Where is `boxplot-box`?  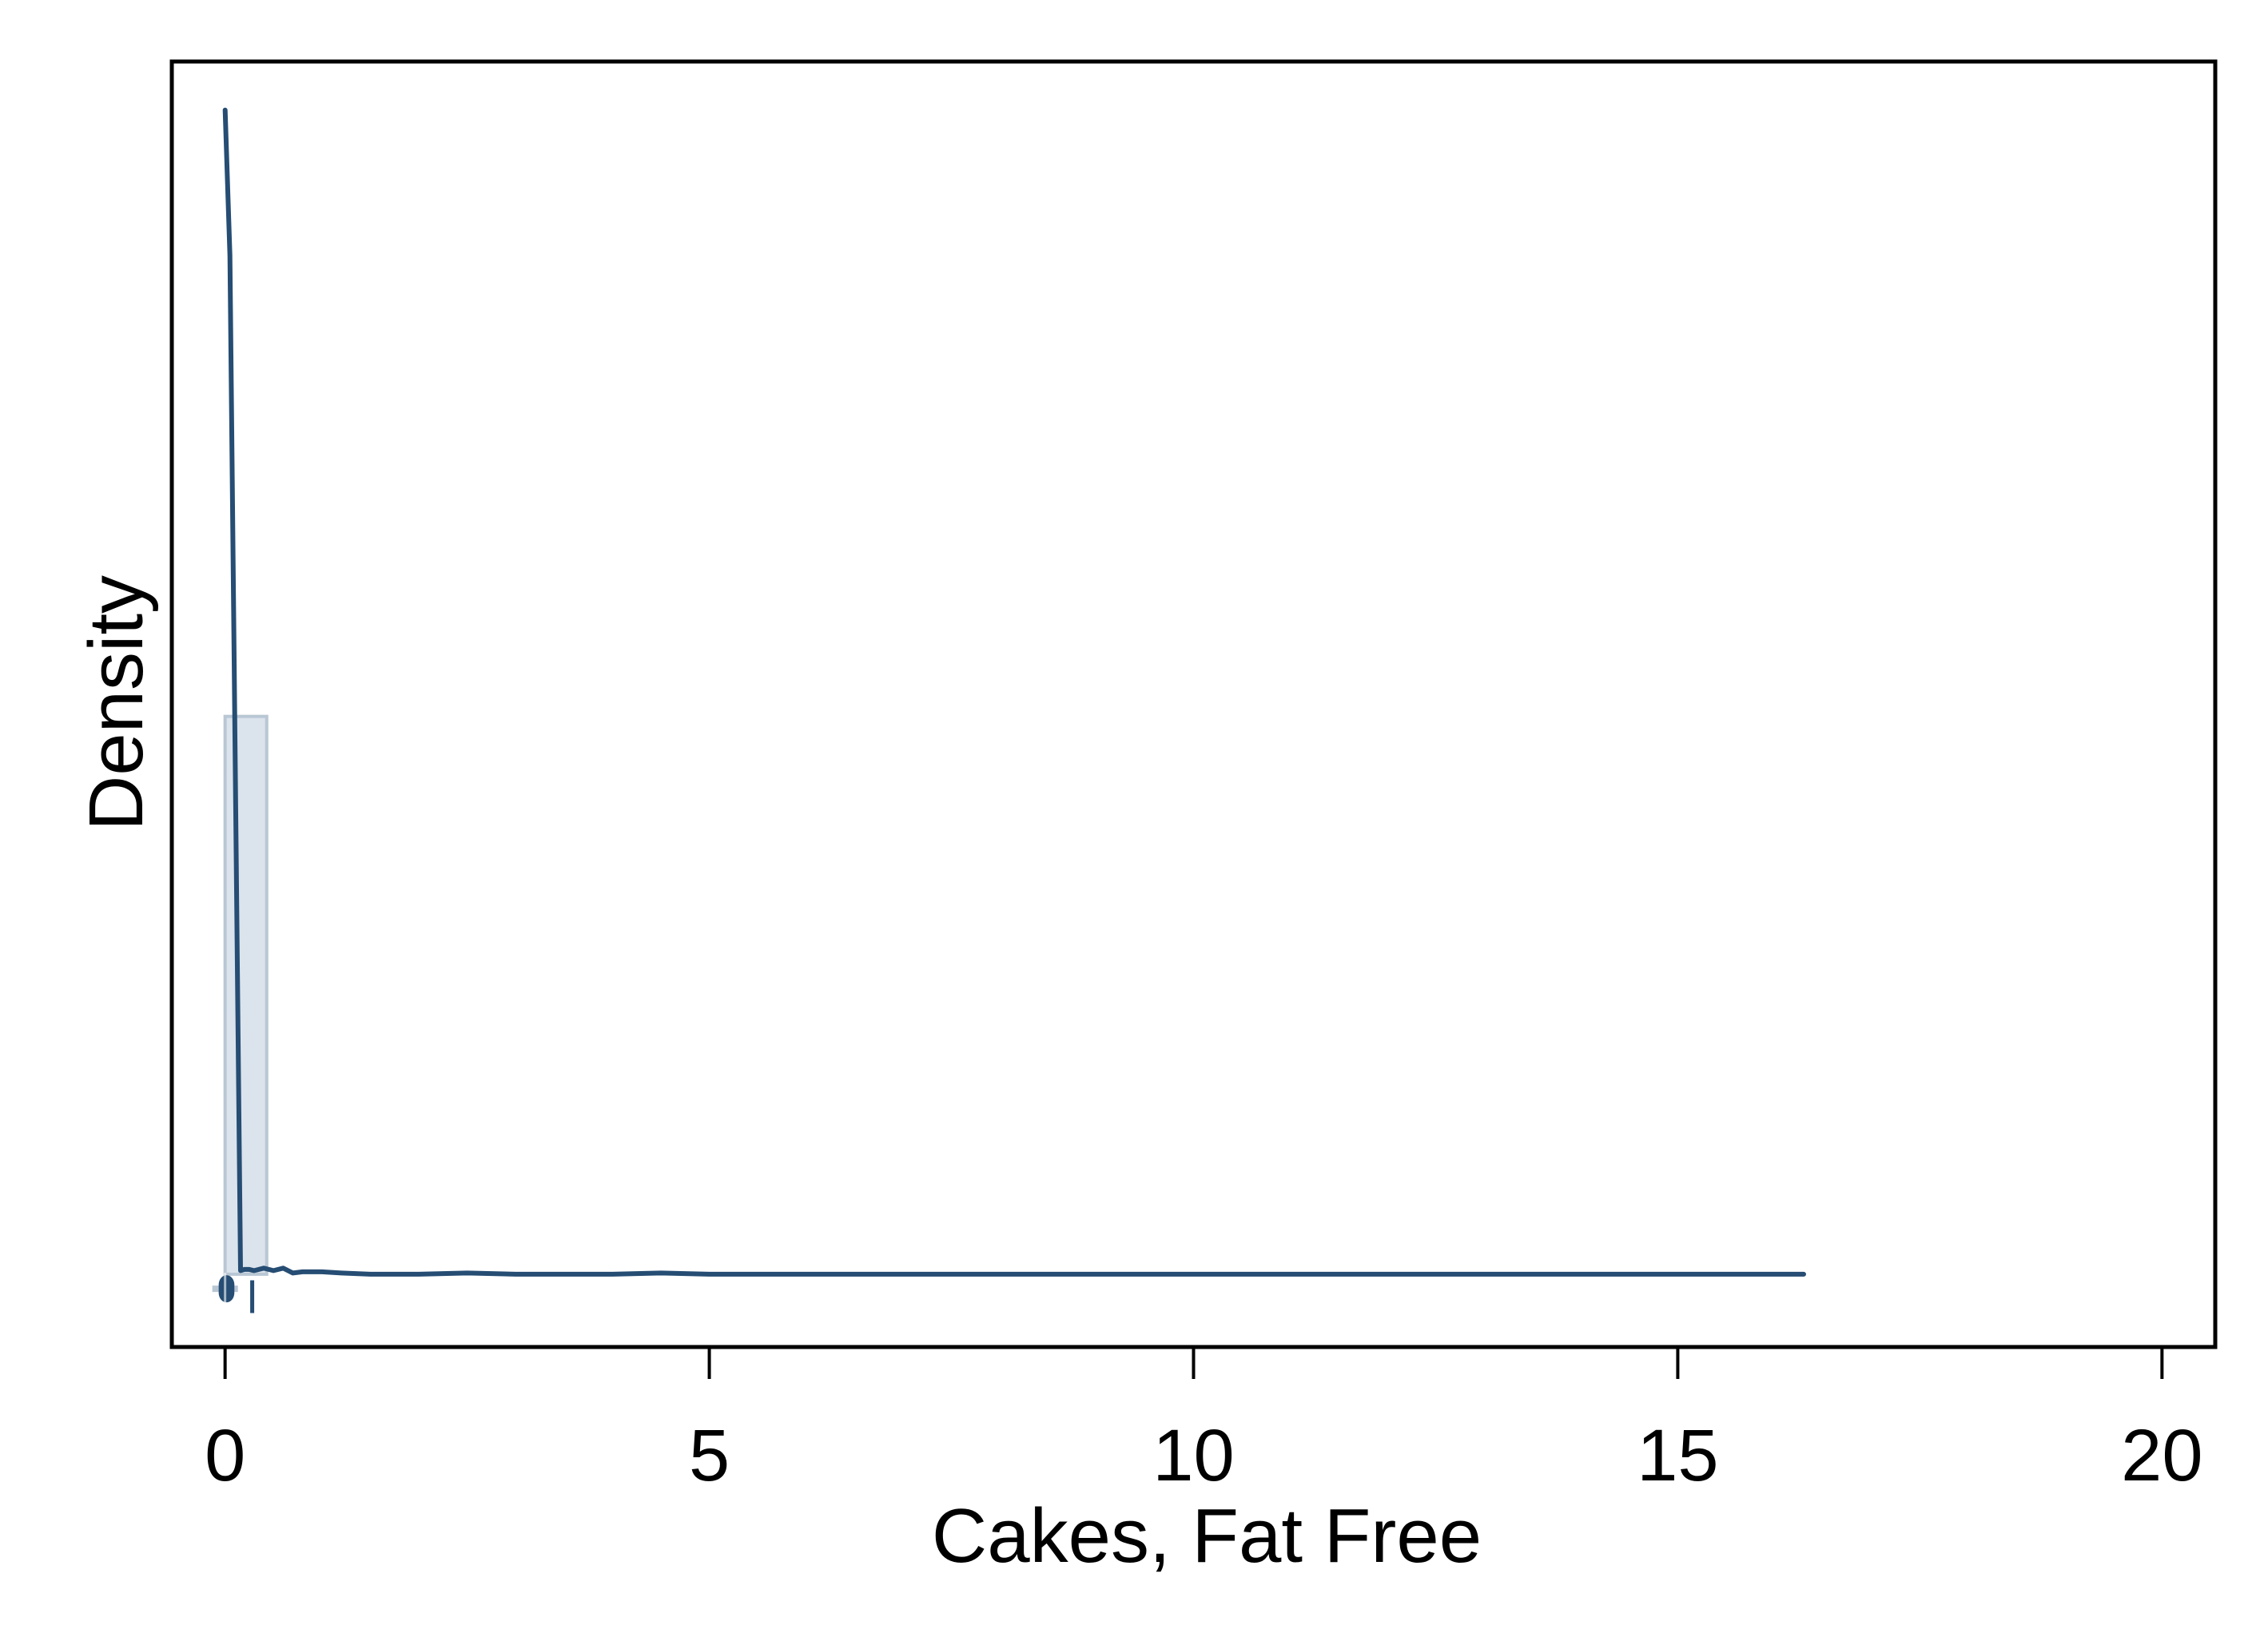 boxplot-box is located at coordinates (226, 1289).